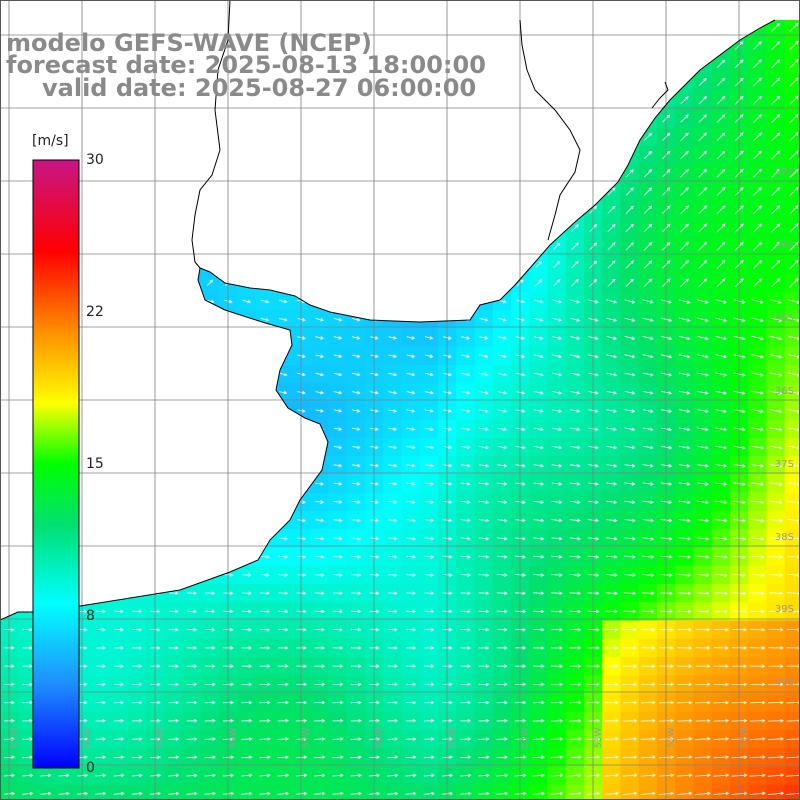 The image size is (800, 800). Describe the element at coordinates (784, 318) in the screenshot. I see `lat-label: 35S` at that location.